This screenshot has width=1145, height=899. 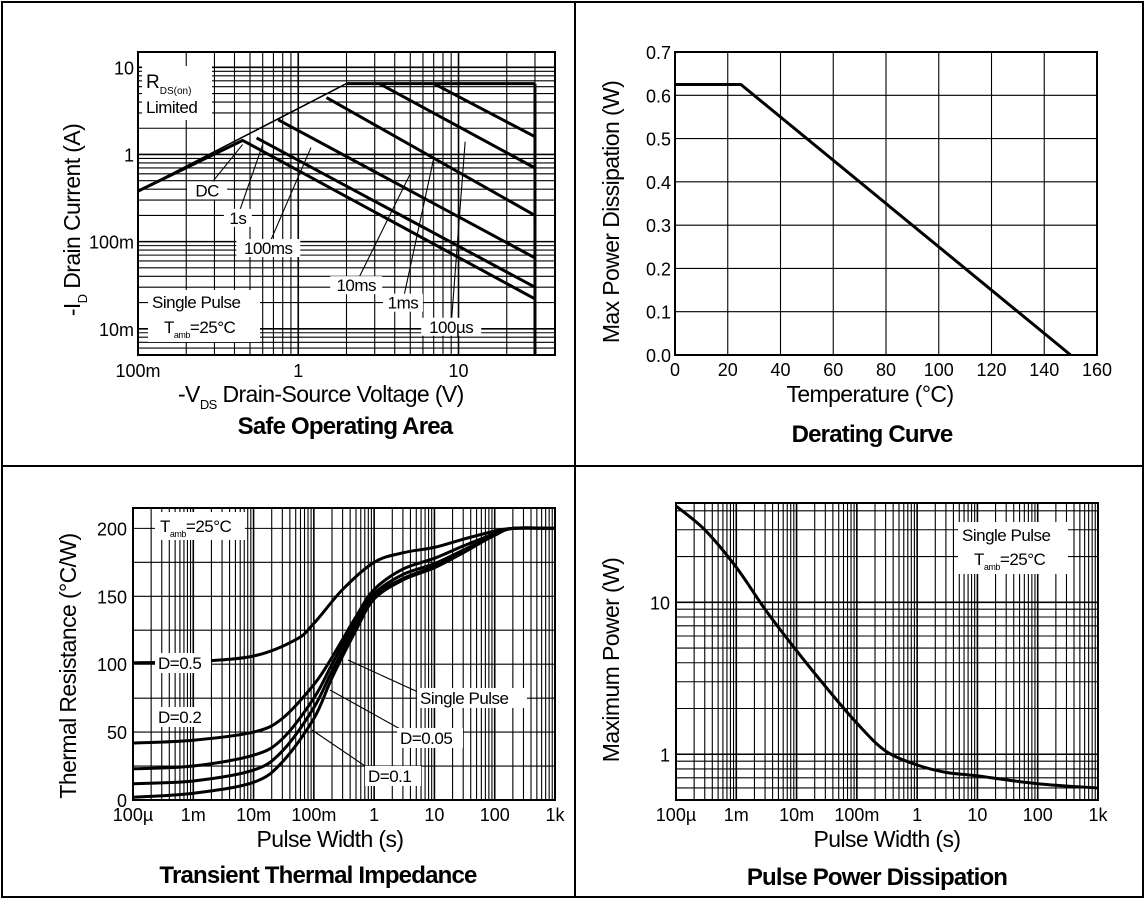 I want to click on x-tick-label: 1k, so click(x=1098, y=815).